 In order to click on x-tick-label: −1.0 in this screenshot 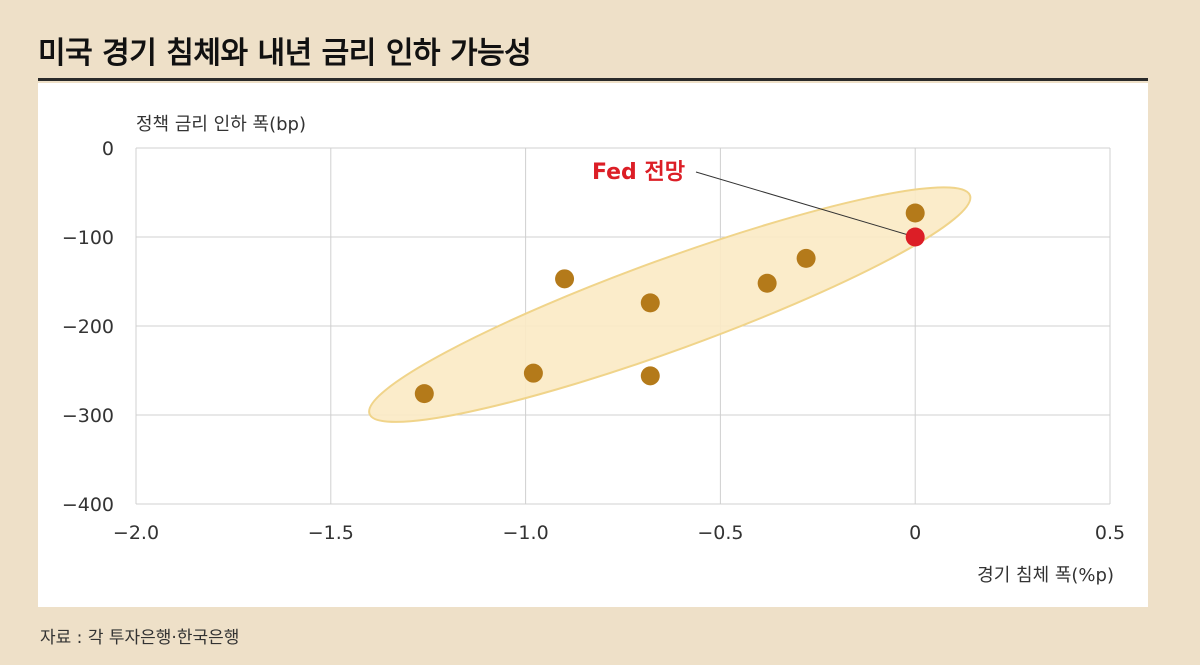, I will do `click(526, 533)`.